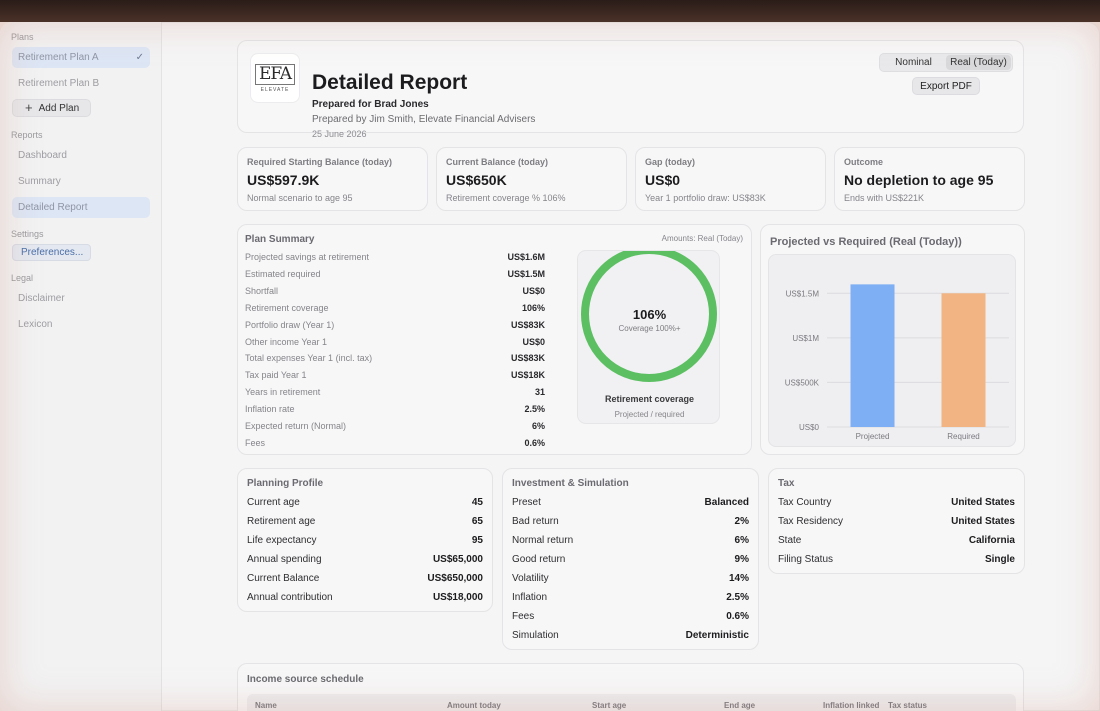  What do you see at coordinates (395, 411) in the screenshot?
I see `summary-row: Inflation rate 2.5%` at bounding box center [395, 411].